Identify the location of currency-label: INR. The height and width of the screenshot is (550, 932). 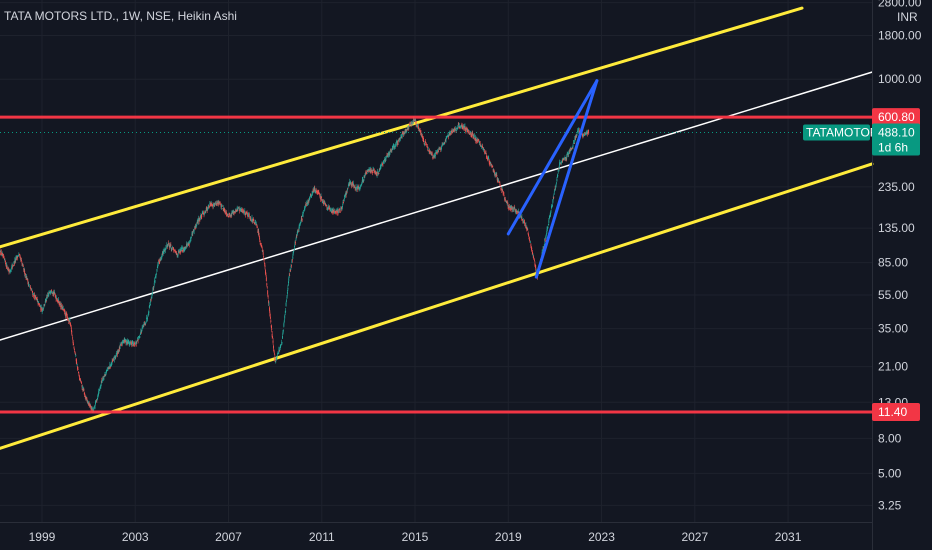
(907, 17).